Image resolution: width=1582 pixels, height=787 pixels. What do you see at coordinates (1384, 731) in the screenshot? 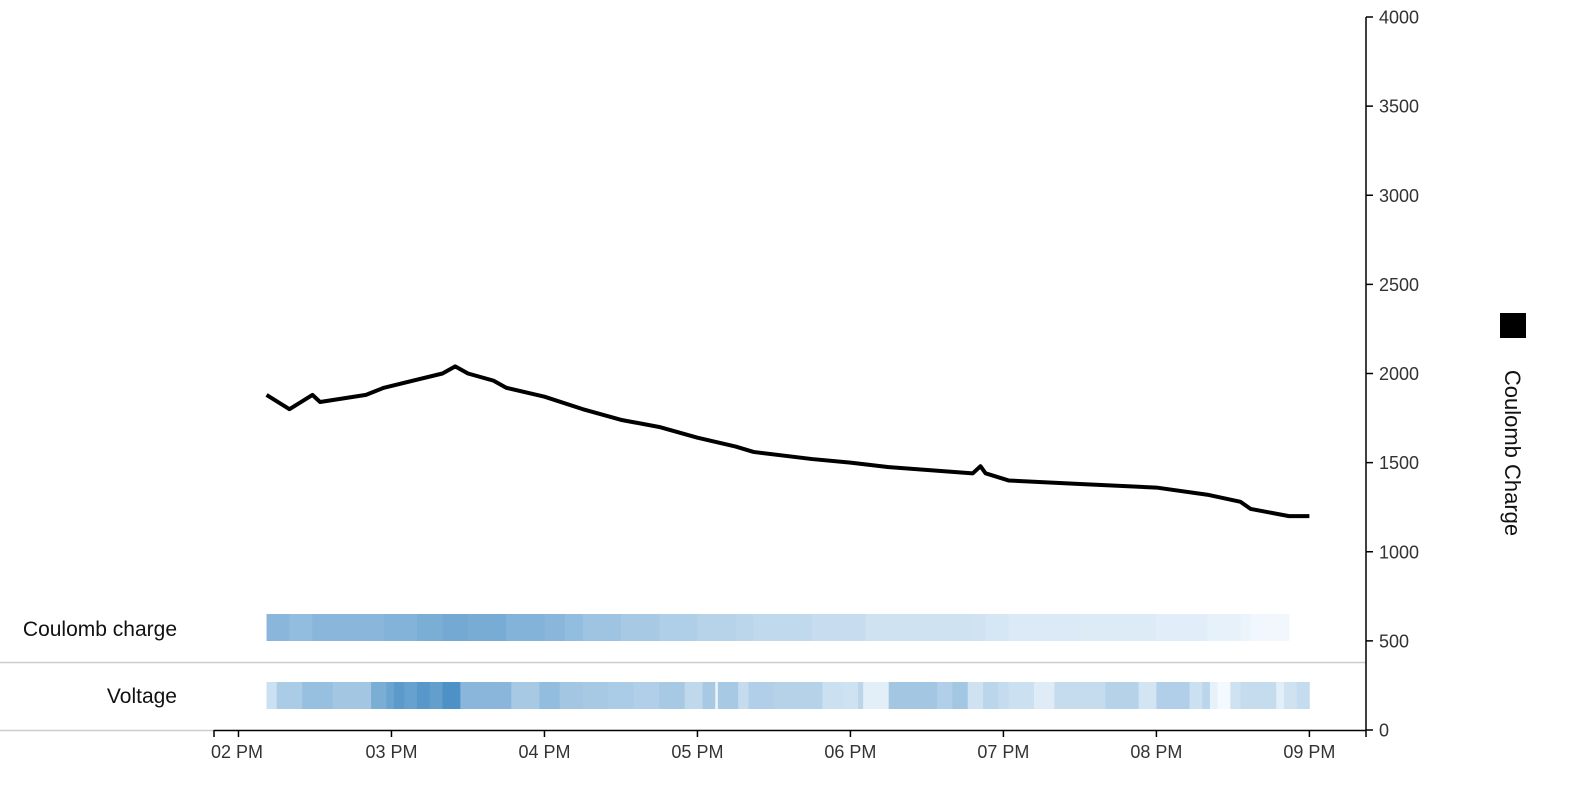
I see `y-tick-label-0: 0` at bounding box center [1384, 731].